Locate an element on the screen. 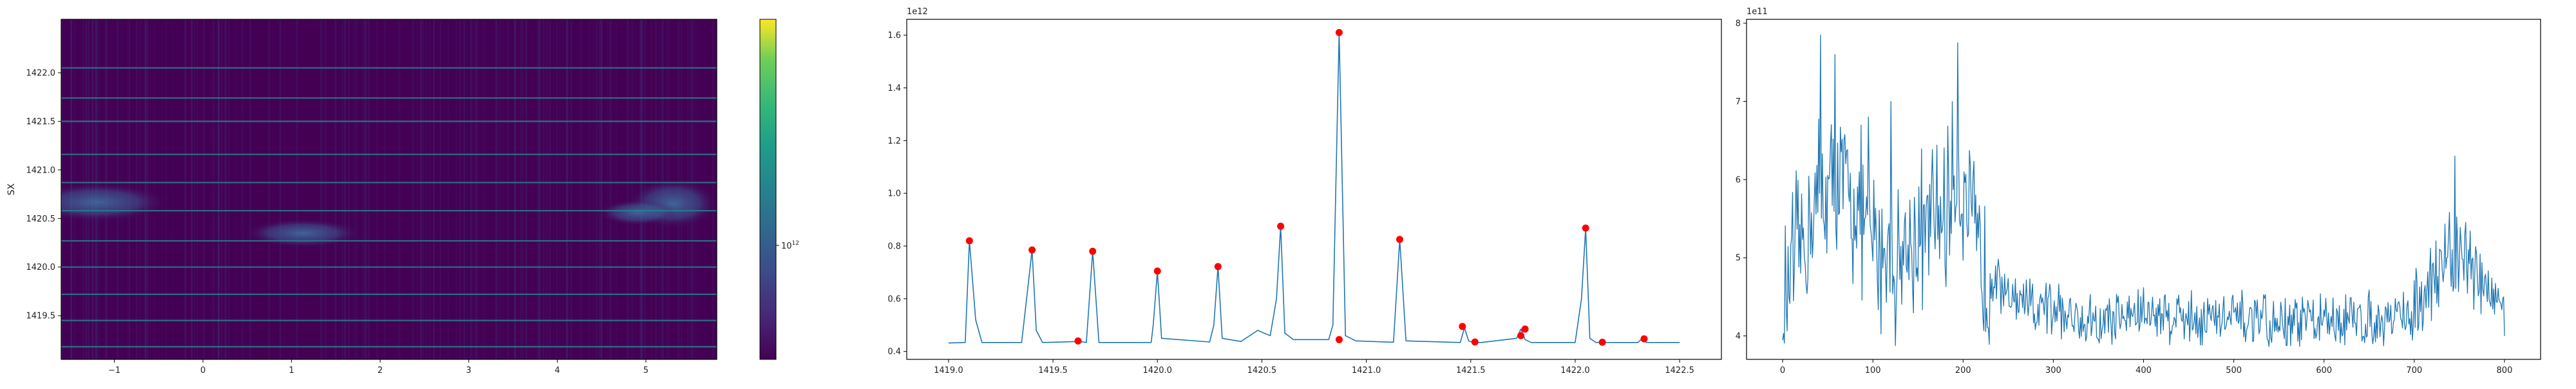  x-tick-label: 1421.5 is located at coordinates (1471, 370).